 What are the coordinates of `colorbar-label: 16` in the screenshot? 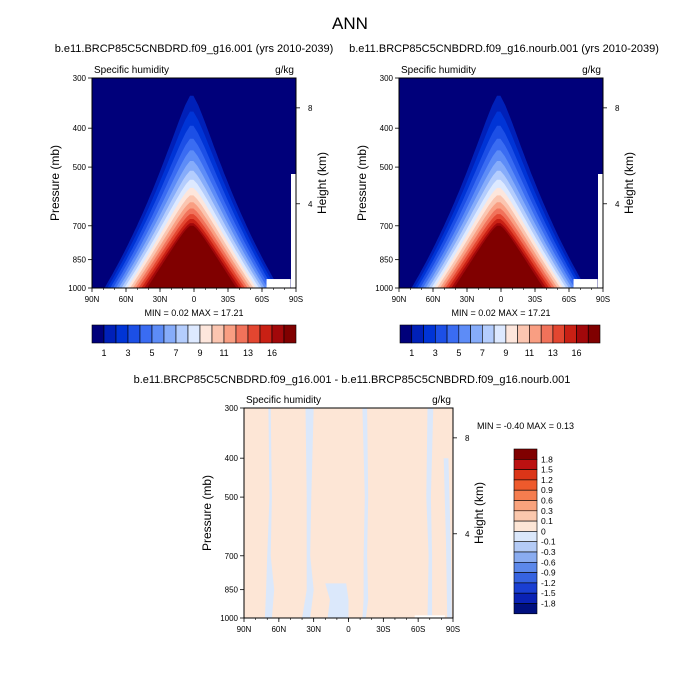 It's located at (576, 353).